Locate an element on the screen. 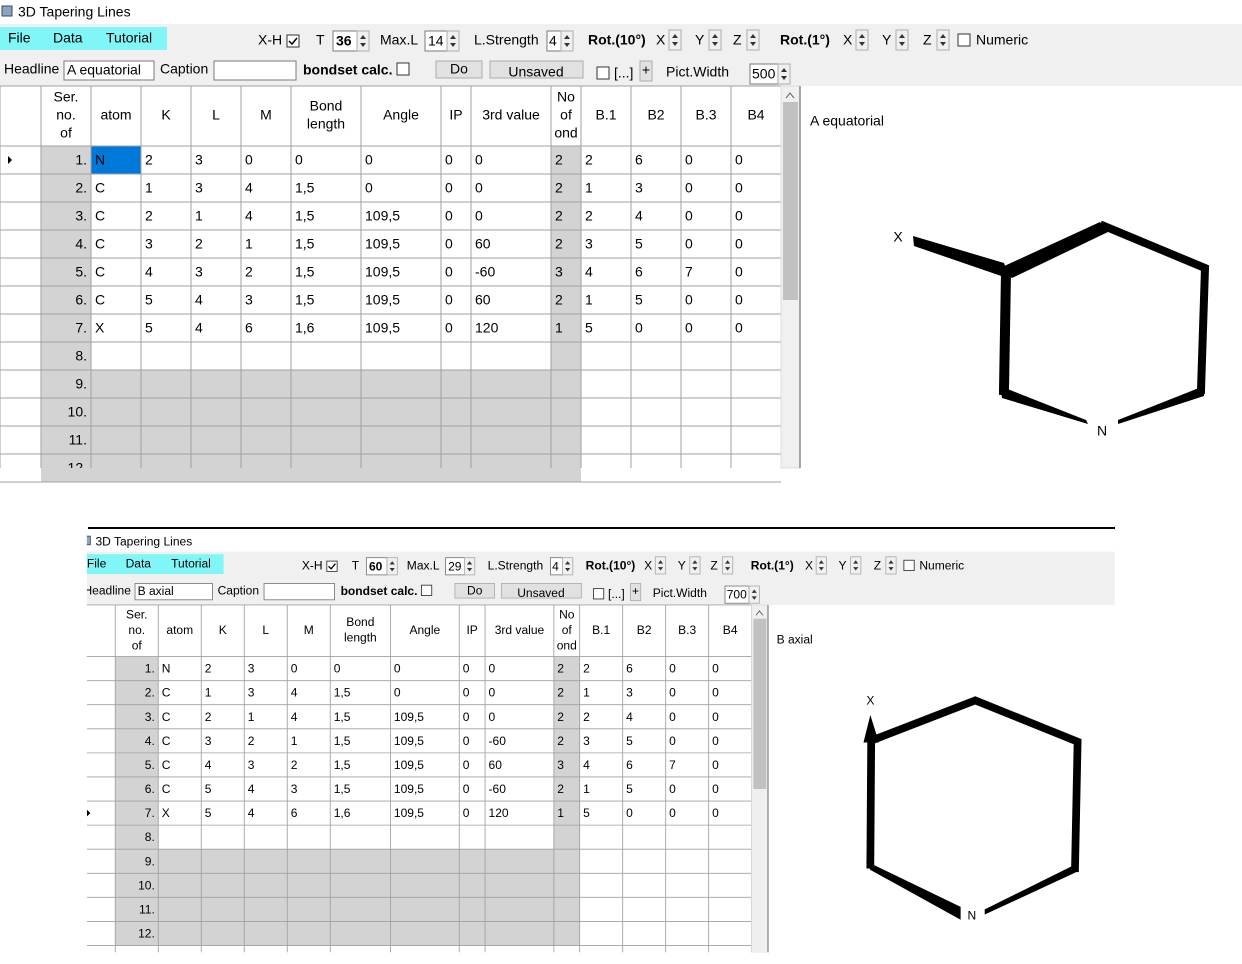 This screenshot has width=1242, height=964. row-number: 12. is located at coordinates (146, 934).